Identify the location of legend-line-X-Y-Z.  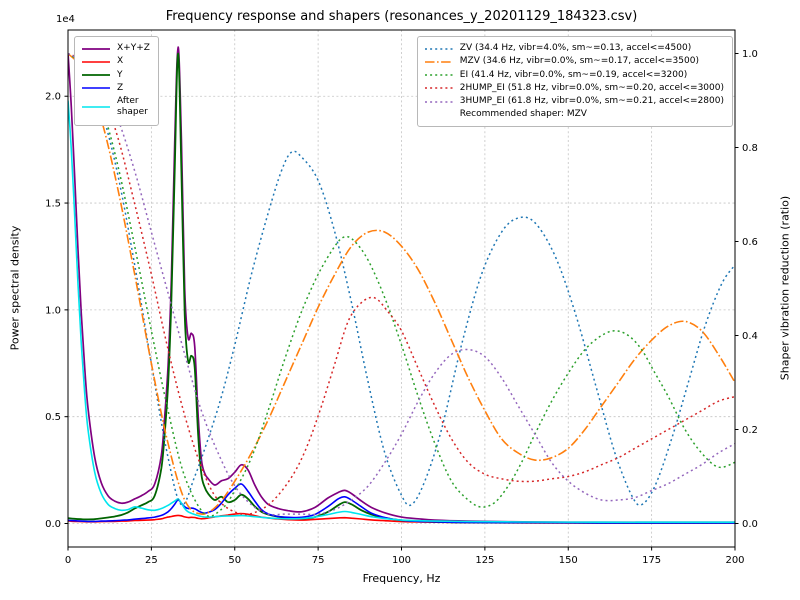
(96, 48).